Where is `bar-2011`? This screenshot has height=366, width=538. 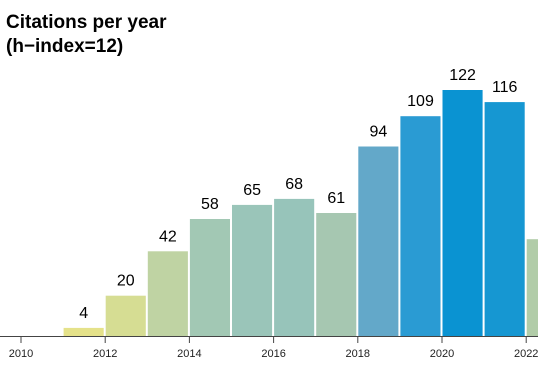 bar-2011 is located at coordinates (84, 332).